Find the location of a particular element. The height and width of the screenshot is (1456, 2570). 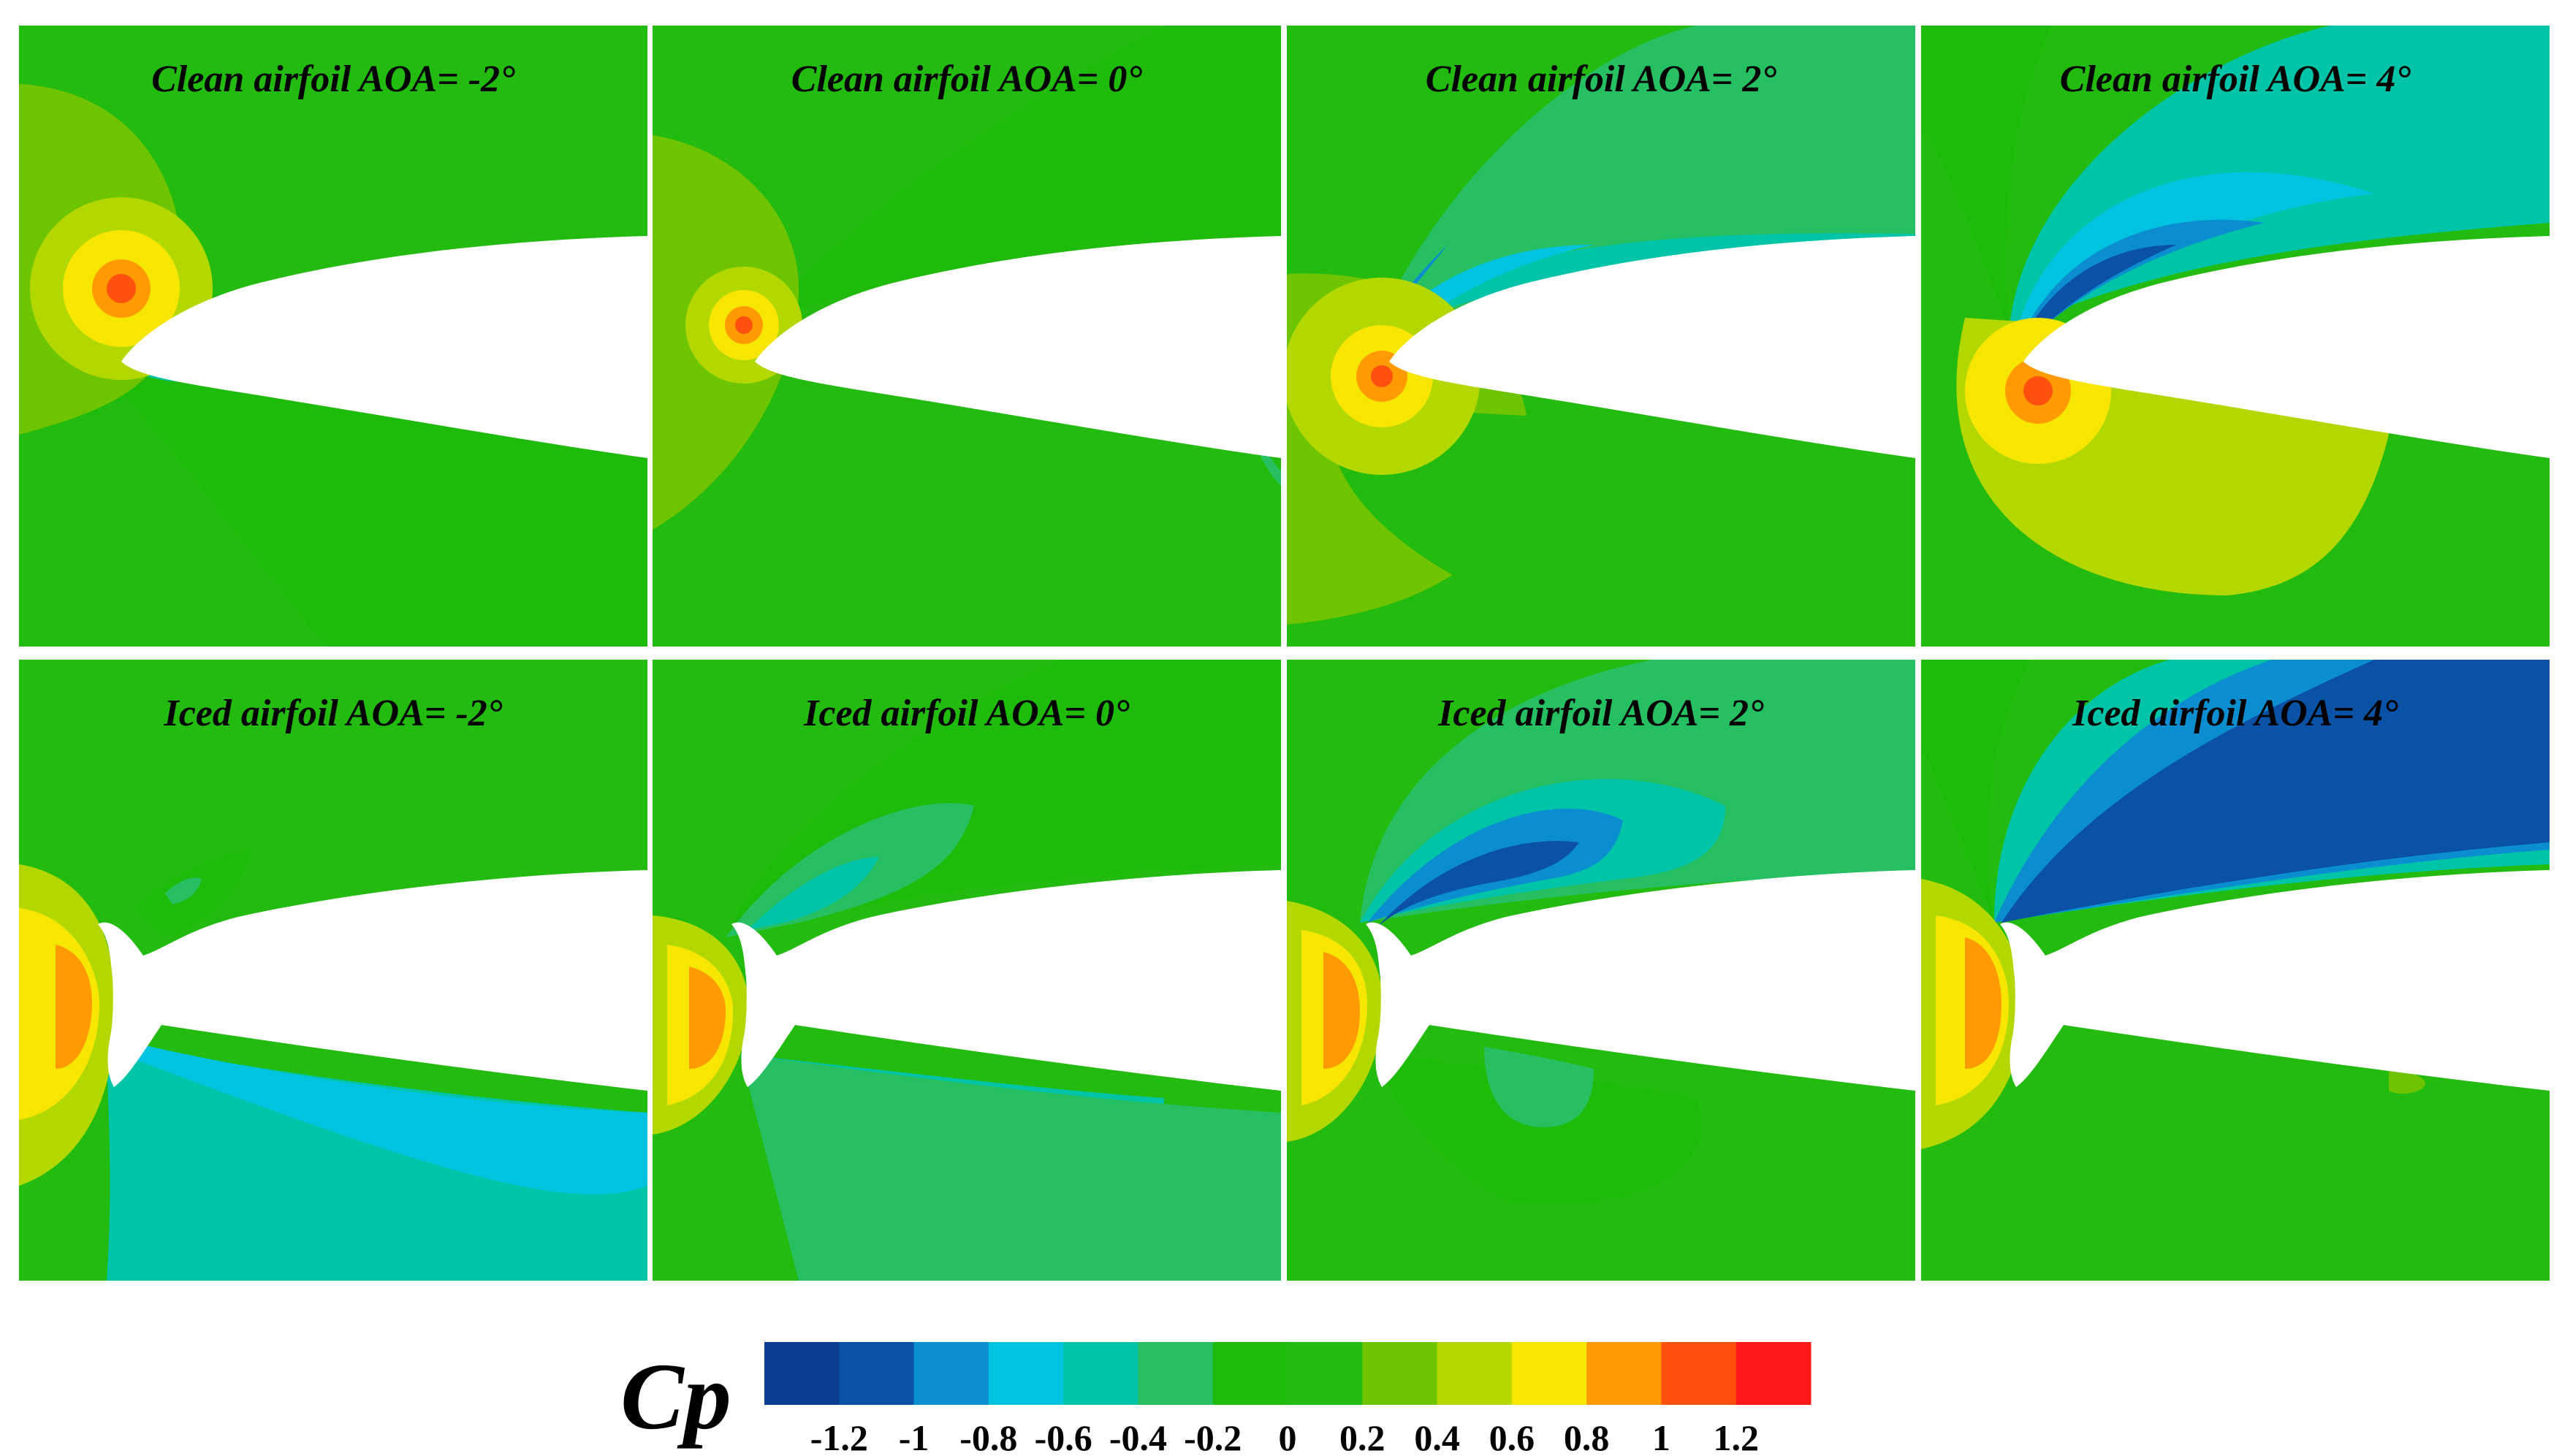

colorbar-swatches is located at coordinates (1287, 1373).